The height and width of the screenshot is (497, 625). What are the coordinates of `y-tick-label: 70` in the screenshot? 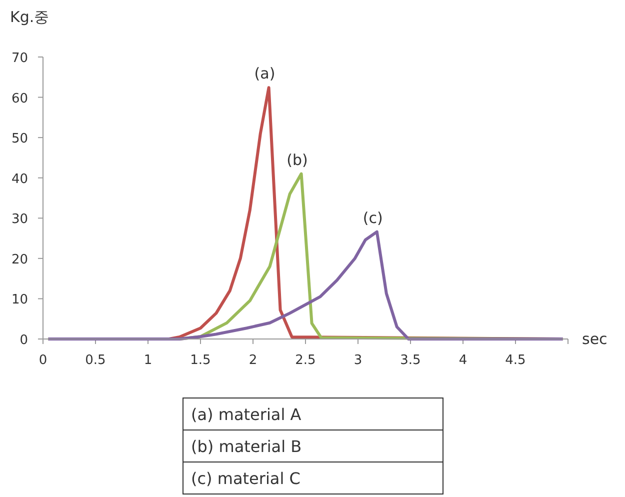 It's located at (19, 58).